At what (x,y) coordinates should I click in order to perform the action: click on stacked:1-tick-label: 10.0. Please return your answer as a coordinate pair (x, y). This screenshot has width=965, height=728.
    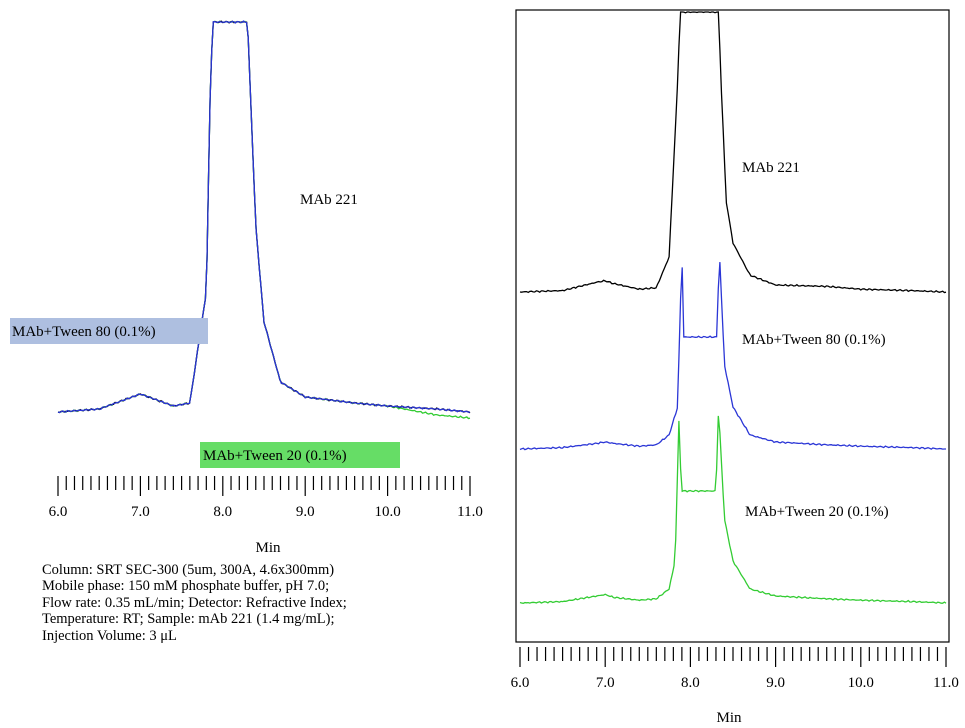
    Looking at the image, I should click on (861, 683).